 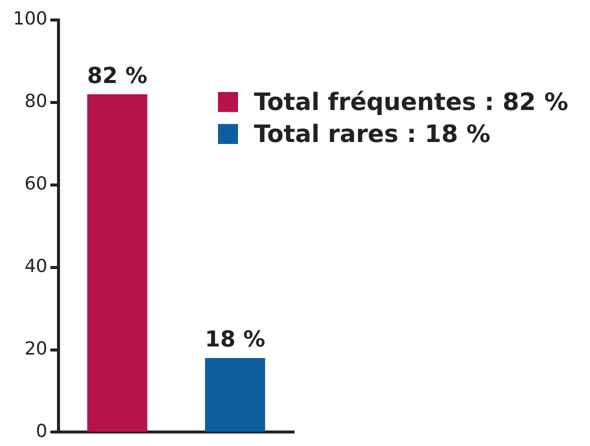 I want to click on data-label: 18 %, so click(x=235, y=340).